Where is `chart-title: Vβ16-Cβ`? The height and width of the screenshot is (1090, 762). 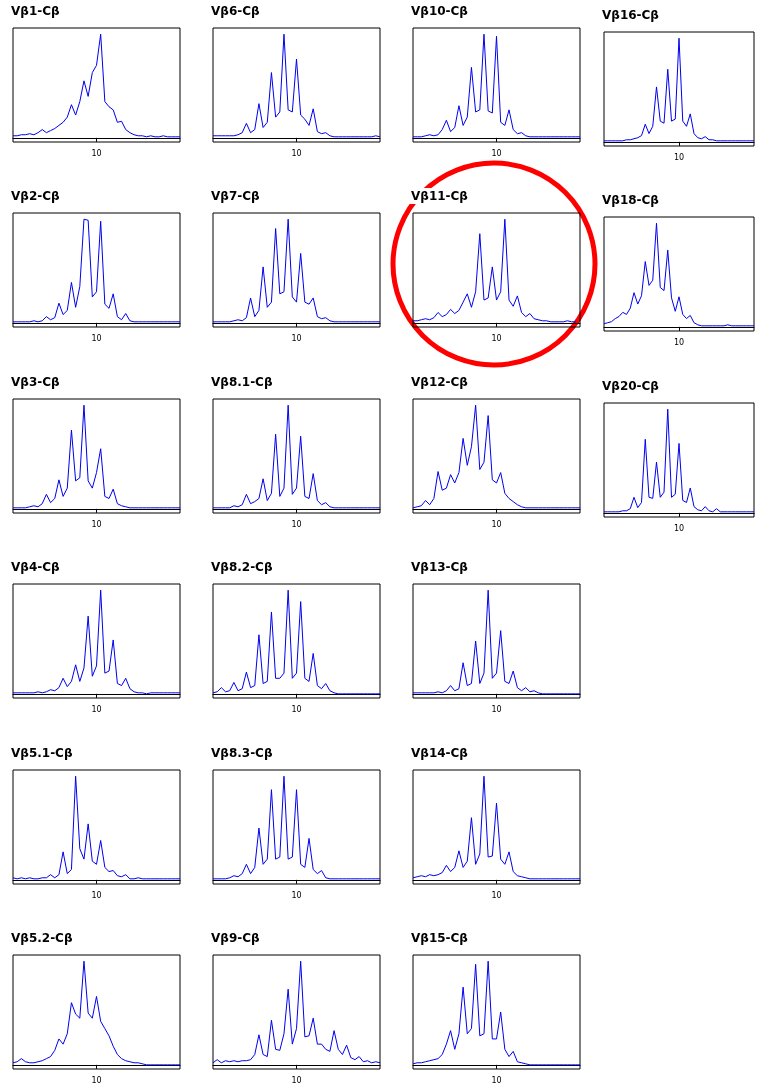 chart-title: Vβ16-Cβ is located at coordinates (631, 15).